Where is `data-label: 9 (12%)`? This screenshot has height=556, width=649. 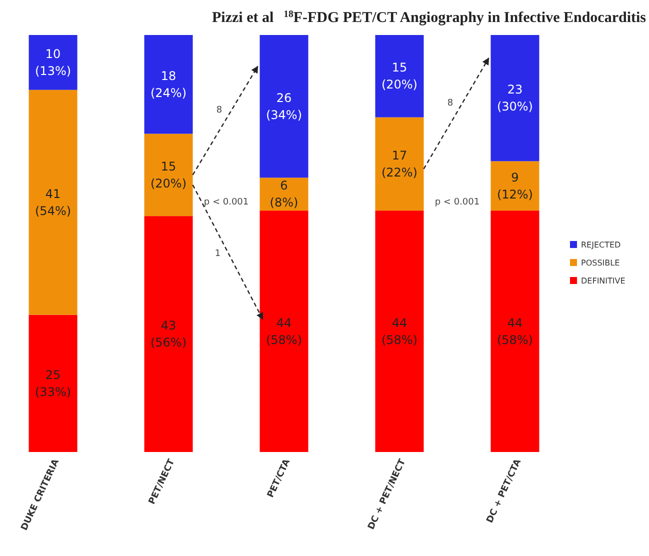
data-label: 9 (12%) is located at coordinates (514, 186).